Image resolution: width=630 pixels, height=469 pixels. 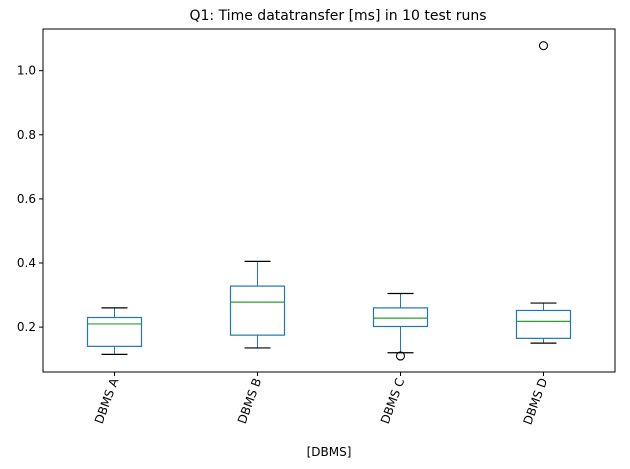 What do you see at coordinates (392, 401) in the screenshot?
I see `x-tick-label: DBMS C` at bounding box center [392, 401].